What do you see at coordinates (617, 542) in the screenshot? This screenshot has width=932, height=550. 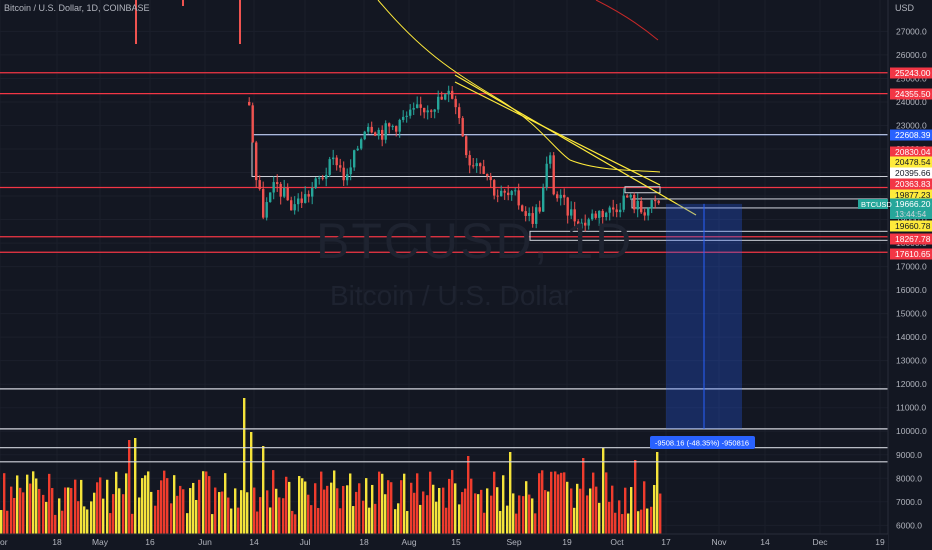 I see `time-tick-label: Oct` at bounding box center [617, 542].